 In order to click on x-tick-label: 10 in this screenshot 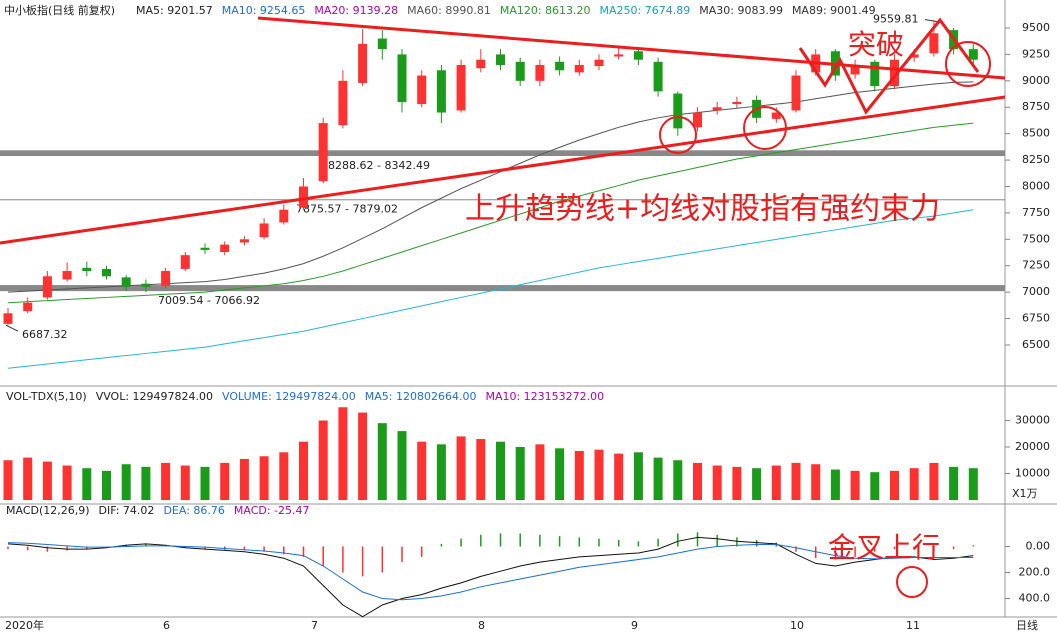, I will do `click(797, 625)`.